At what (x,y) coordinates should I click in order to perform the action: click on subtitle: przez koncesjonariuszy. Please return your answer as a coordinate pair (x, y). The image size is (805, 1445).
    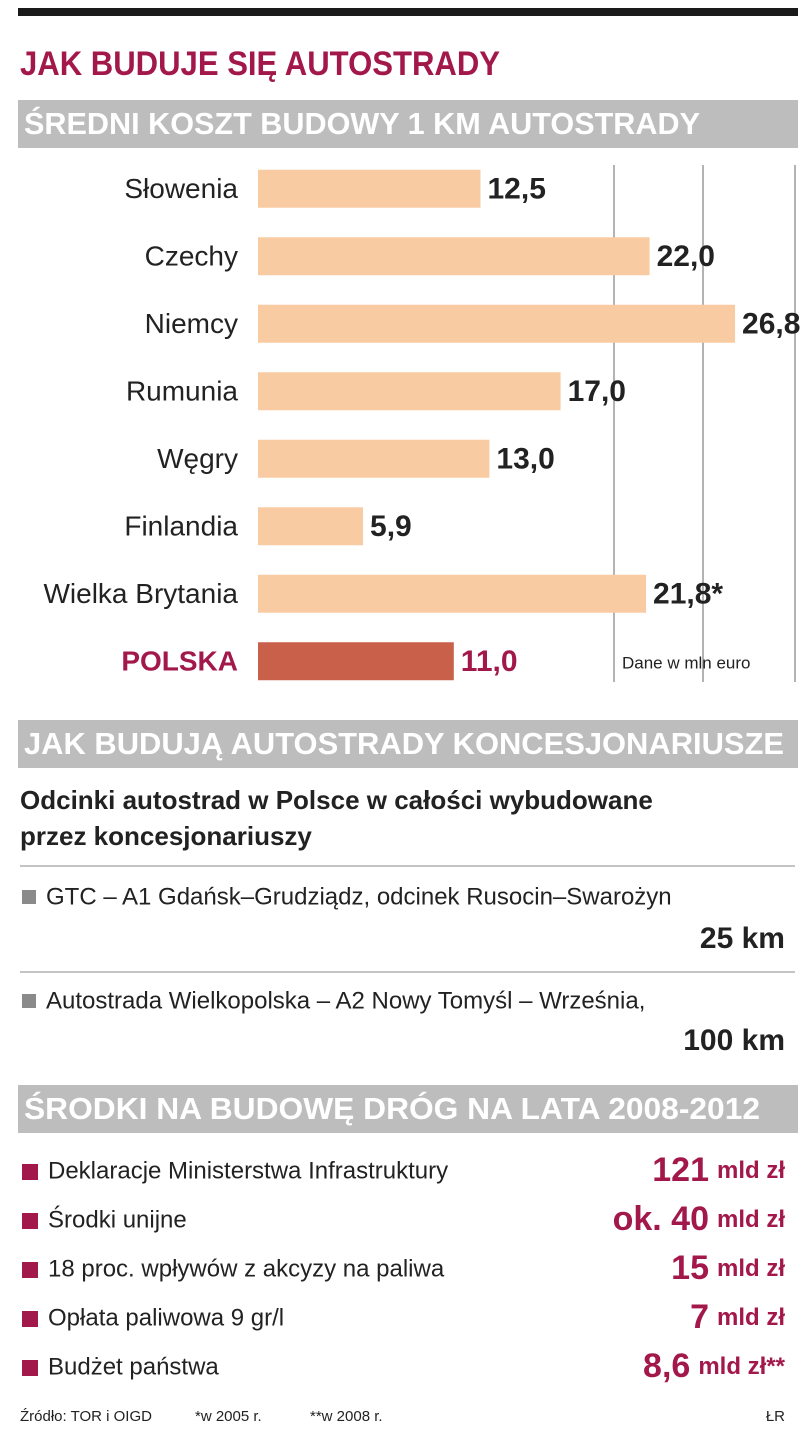
    Looking at the image, I should click on (166, 836).